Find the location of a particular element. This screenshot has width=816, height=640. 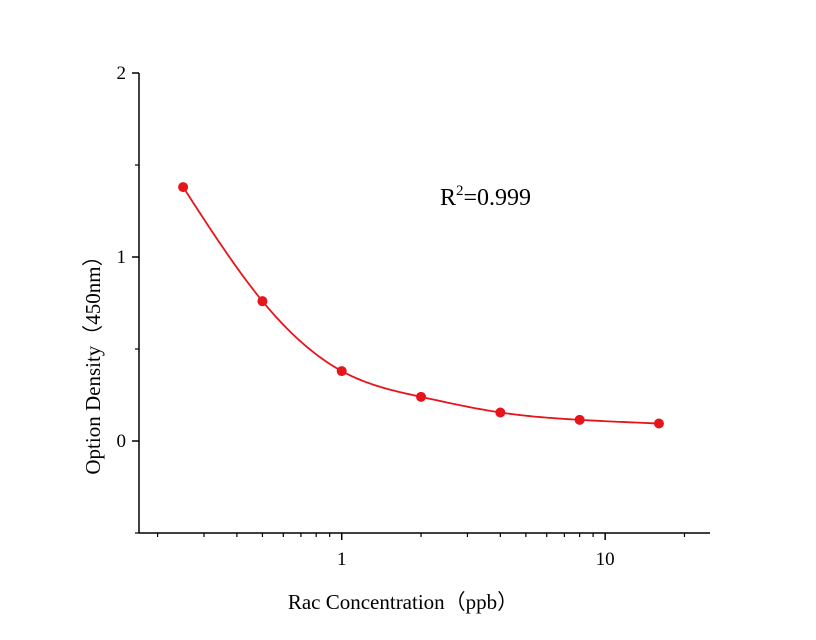

annotation-r-squared: R2=0.999 is located at coordinates (485, 197).